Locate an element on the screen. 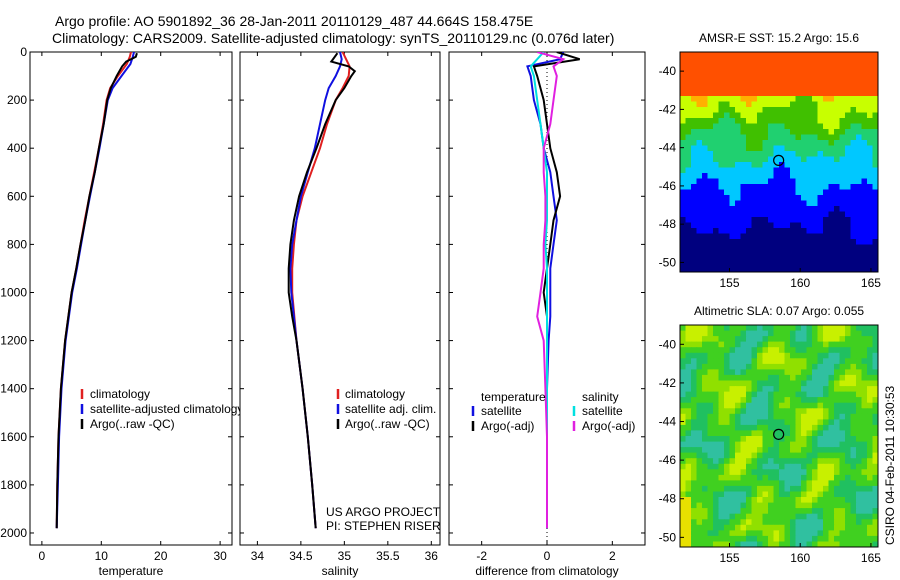 The height and width of the screenshot is (580, 900). sst-lat-label: -50 is located at coordinates (668, 262).